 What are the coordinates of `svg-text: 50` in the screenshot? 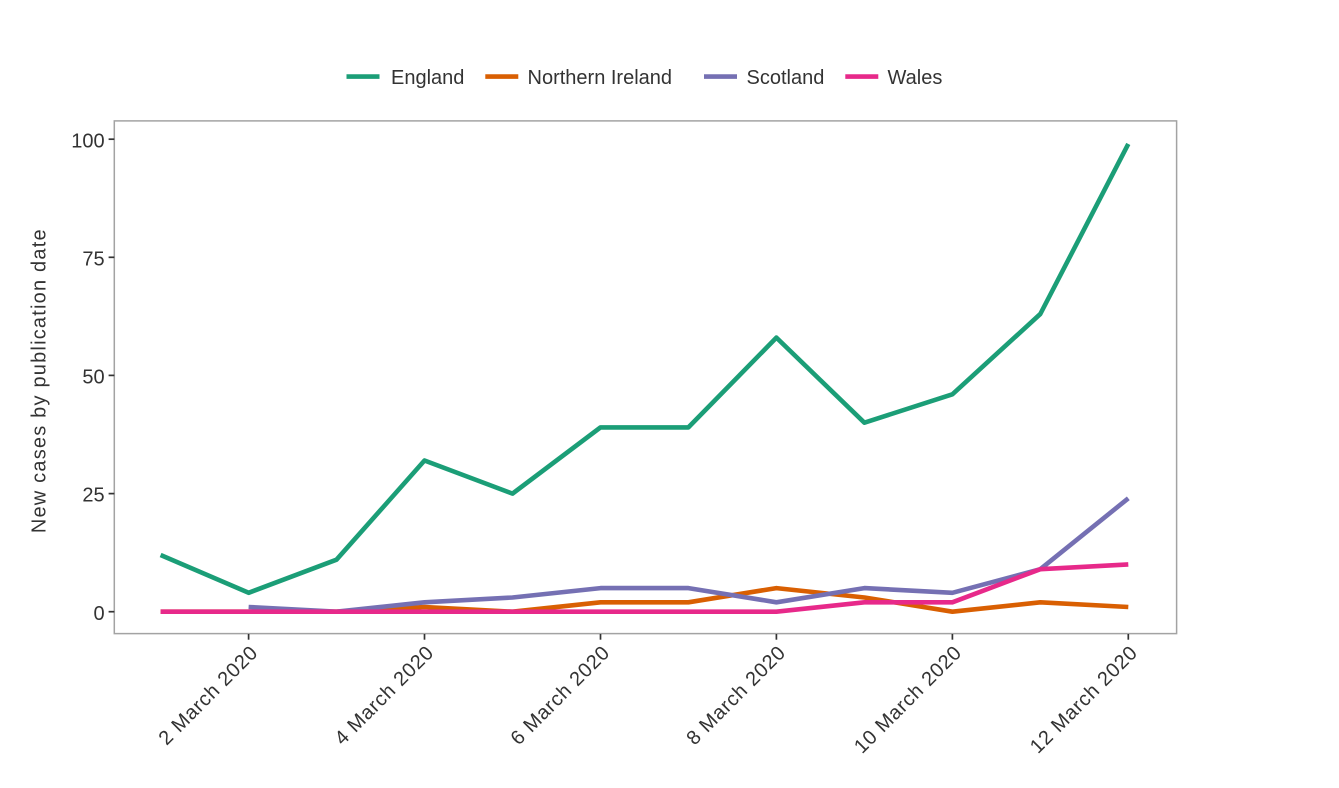 It's located at (93, 378).